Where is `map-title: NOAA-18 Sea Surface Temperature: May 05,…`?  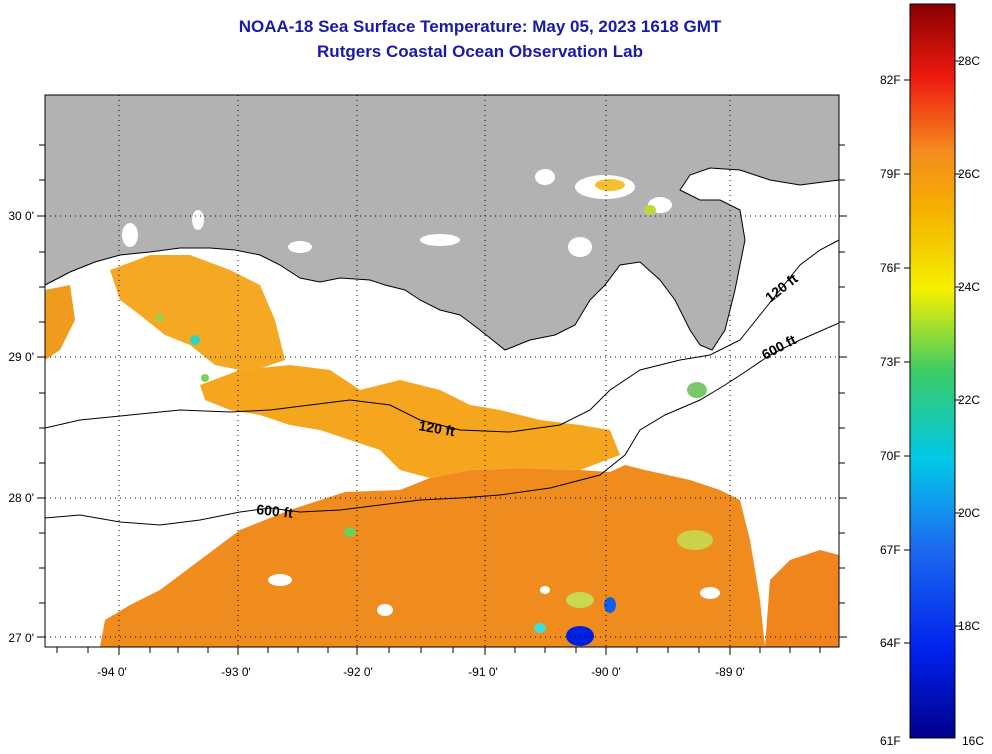 map-title: NOAA-18 Sea Surface Temperature: May 05,… is located at coordinates (480, 26).